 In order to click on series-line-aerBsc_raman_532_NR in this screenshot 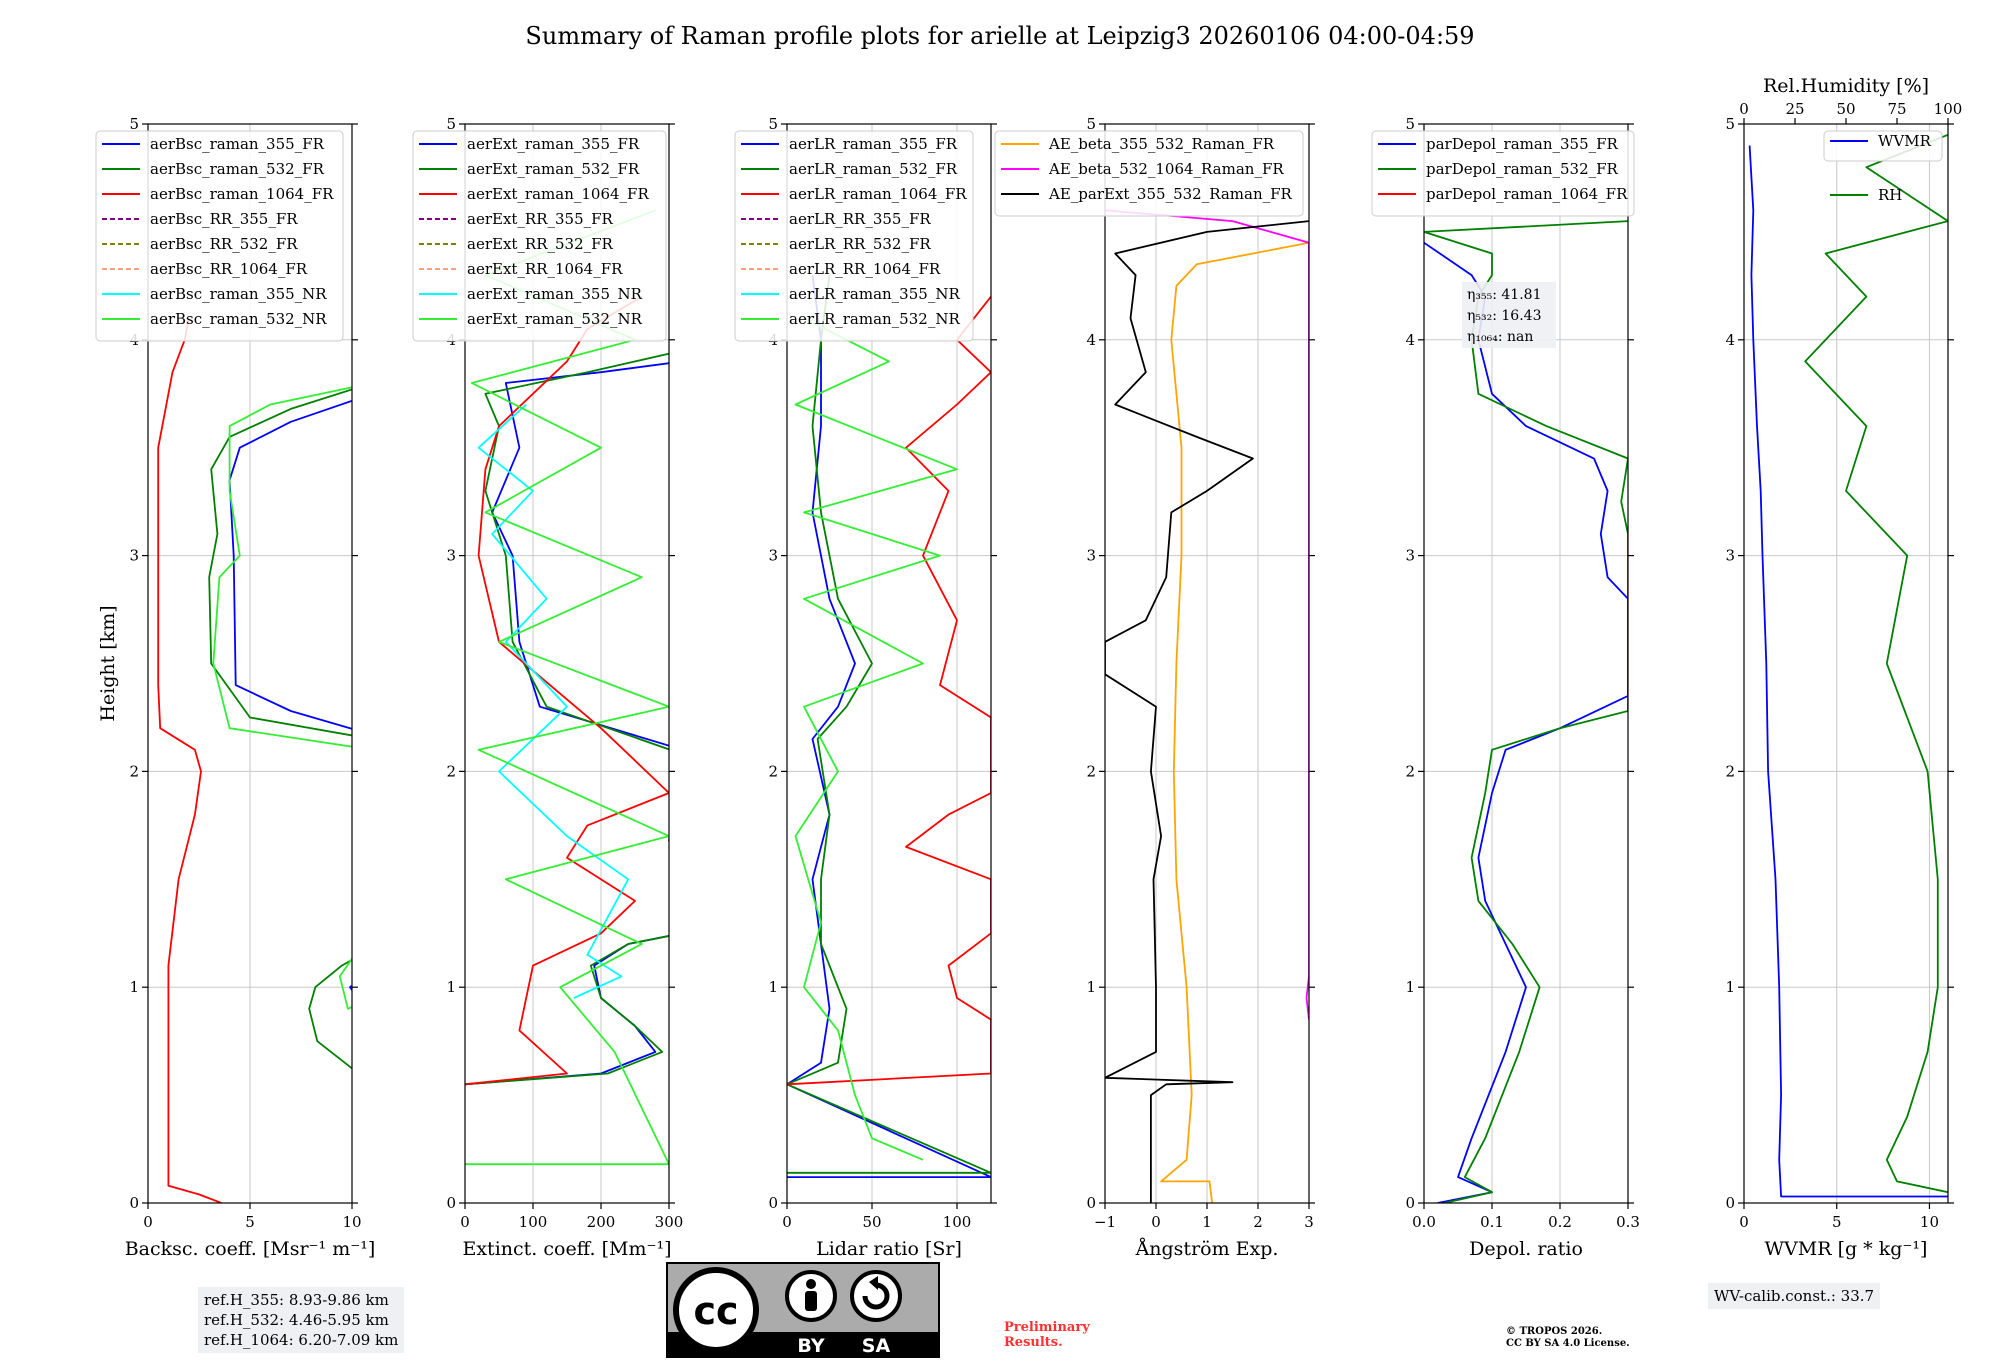, I will do `click(282, 698)`.